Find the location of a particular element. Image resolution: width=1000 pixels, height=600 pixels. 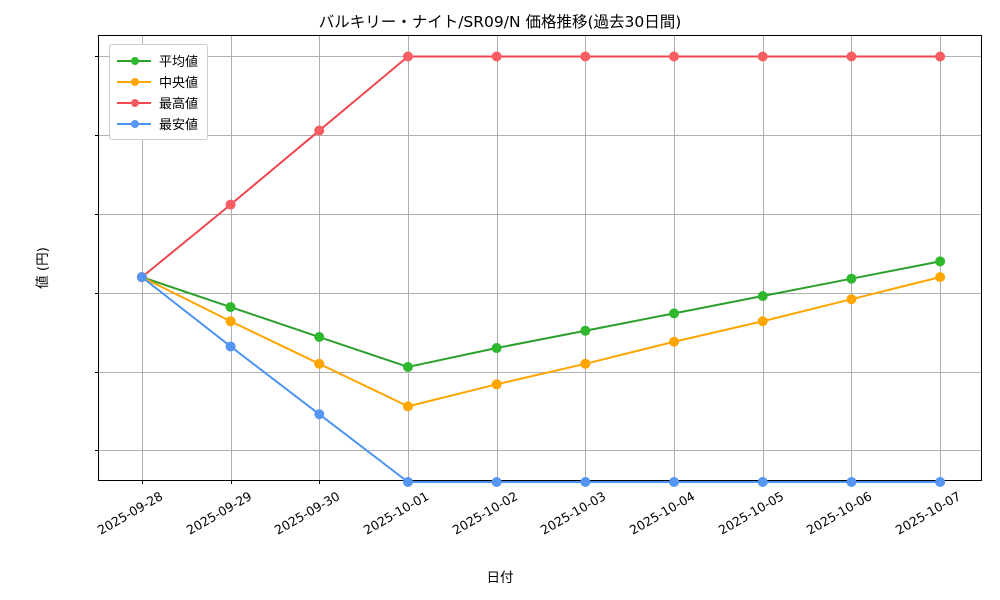

x-tick-label: 2025-10-06 is located at coordinates (839, 513).